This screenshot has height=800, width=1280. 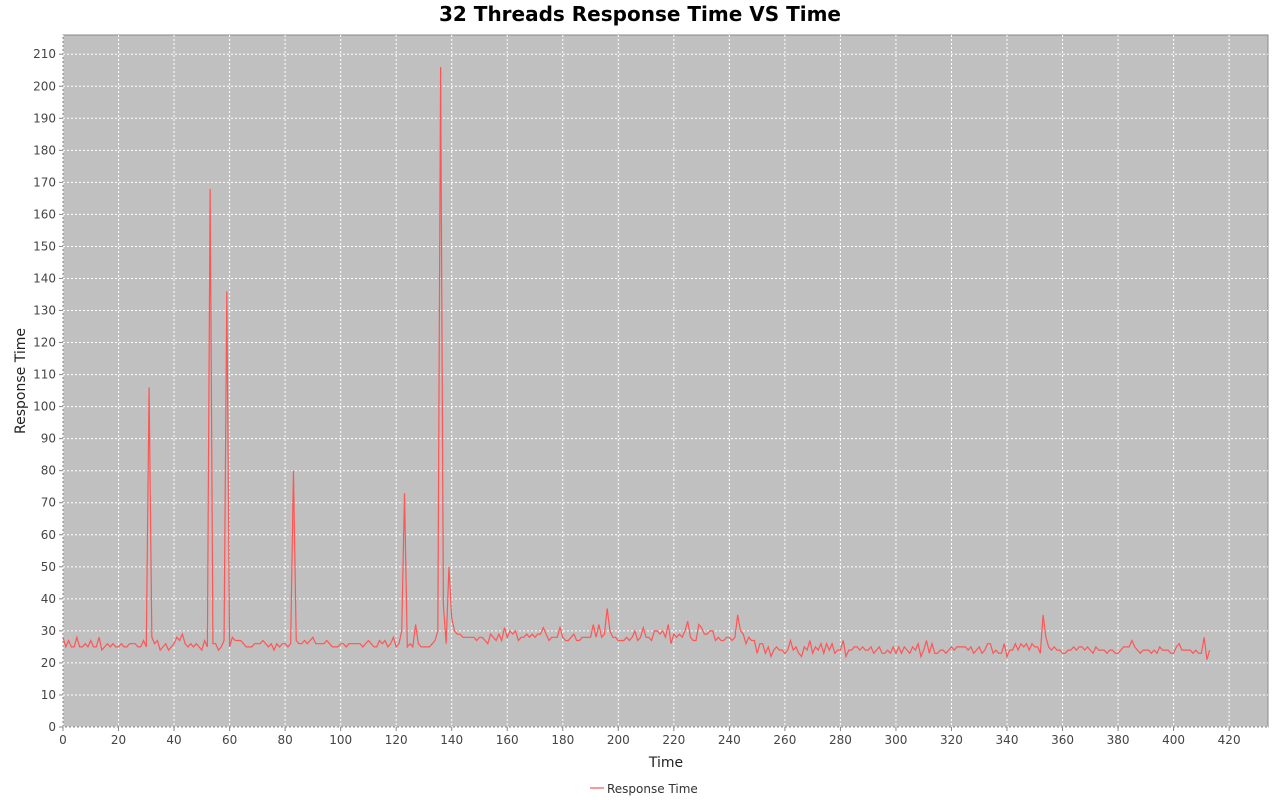 I want to click on legend-label: Response Time, so click(x=652, y=789).